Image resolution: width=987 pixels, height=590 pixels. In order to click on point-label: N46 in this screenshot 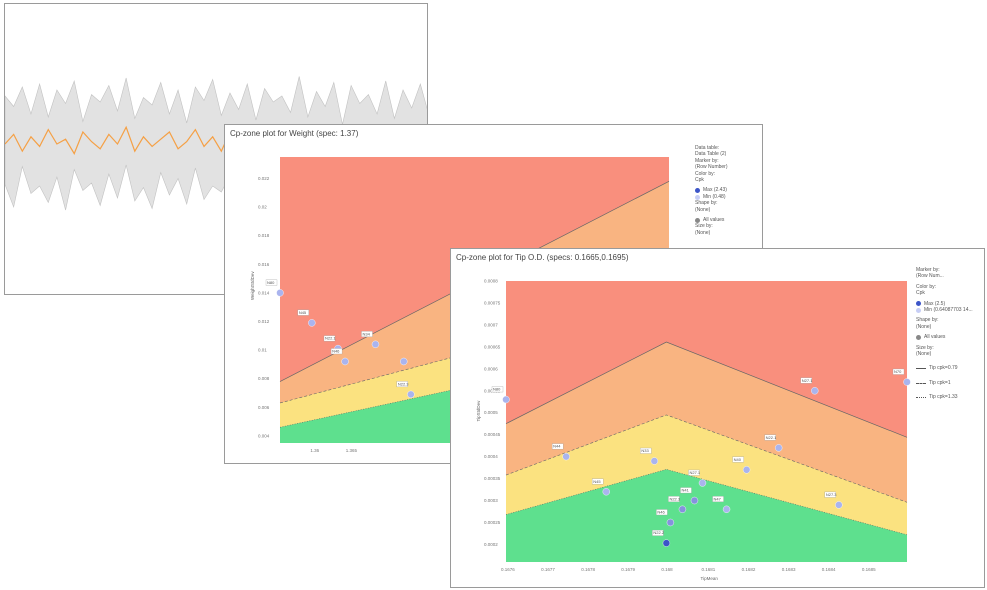, I will do `click(336, 350)`.